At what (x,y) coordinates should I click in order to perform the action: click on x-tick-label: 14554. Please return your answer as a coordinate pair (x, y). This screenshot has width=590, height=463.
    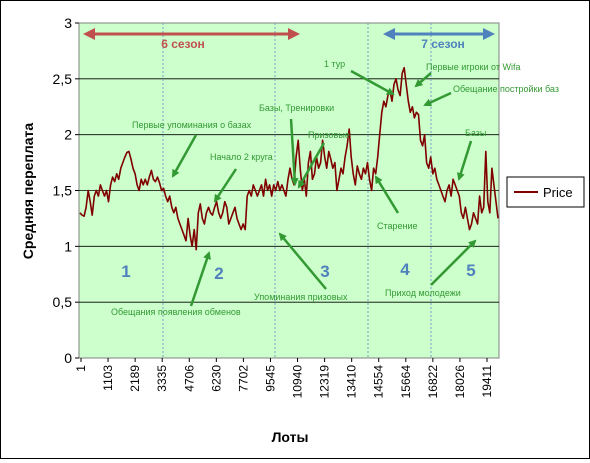
    Looking at the image, I should click on (379, 382).